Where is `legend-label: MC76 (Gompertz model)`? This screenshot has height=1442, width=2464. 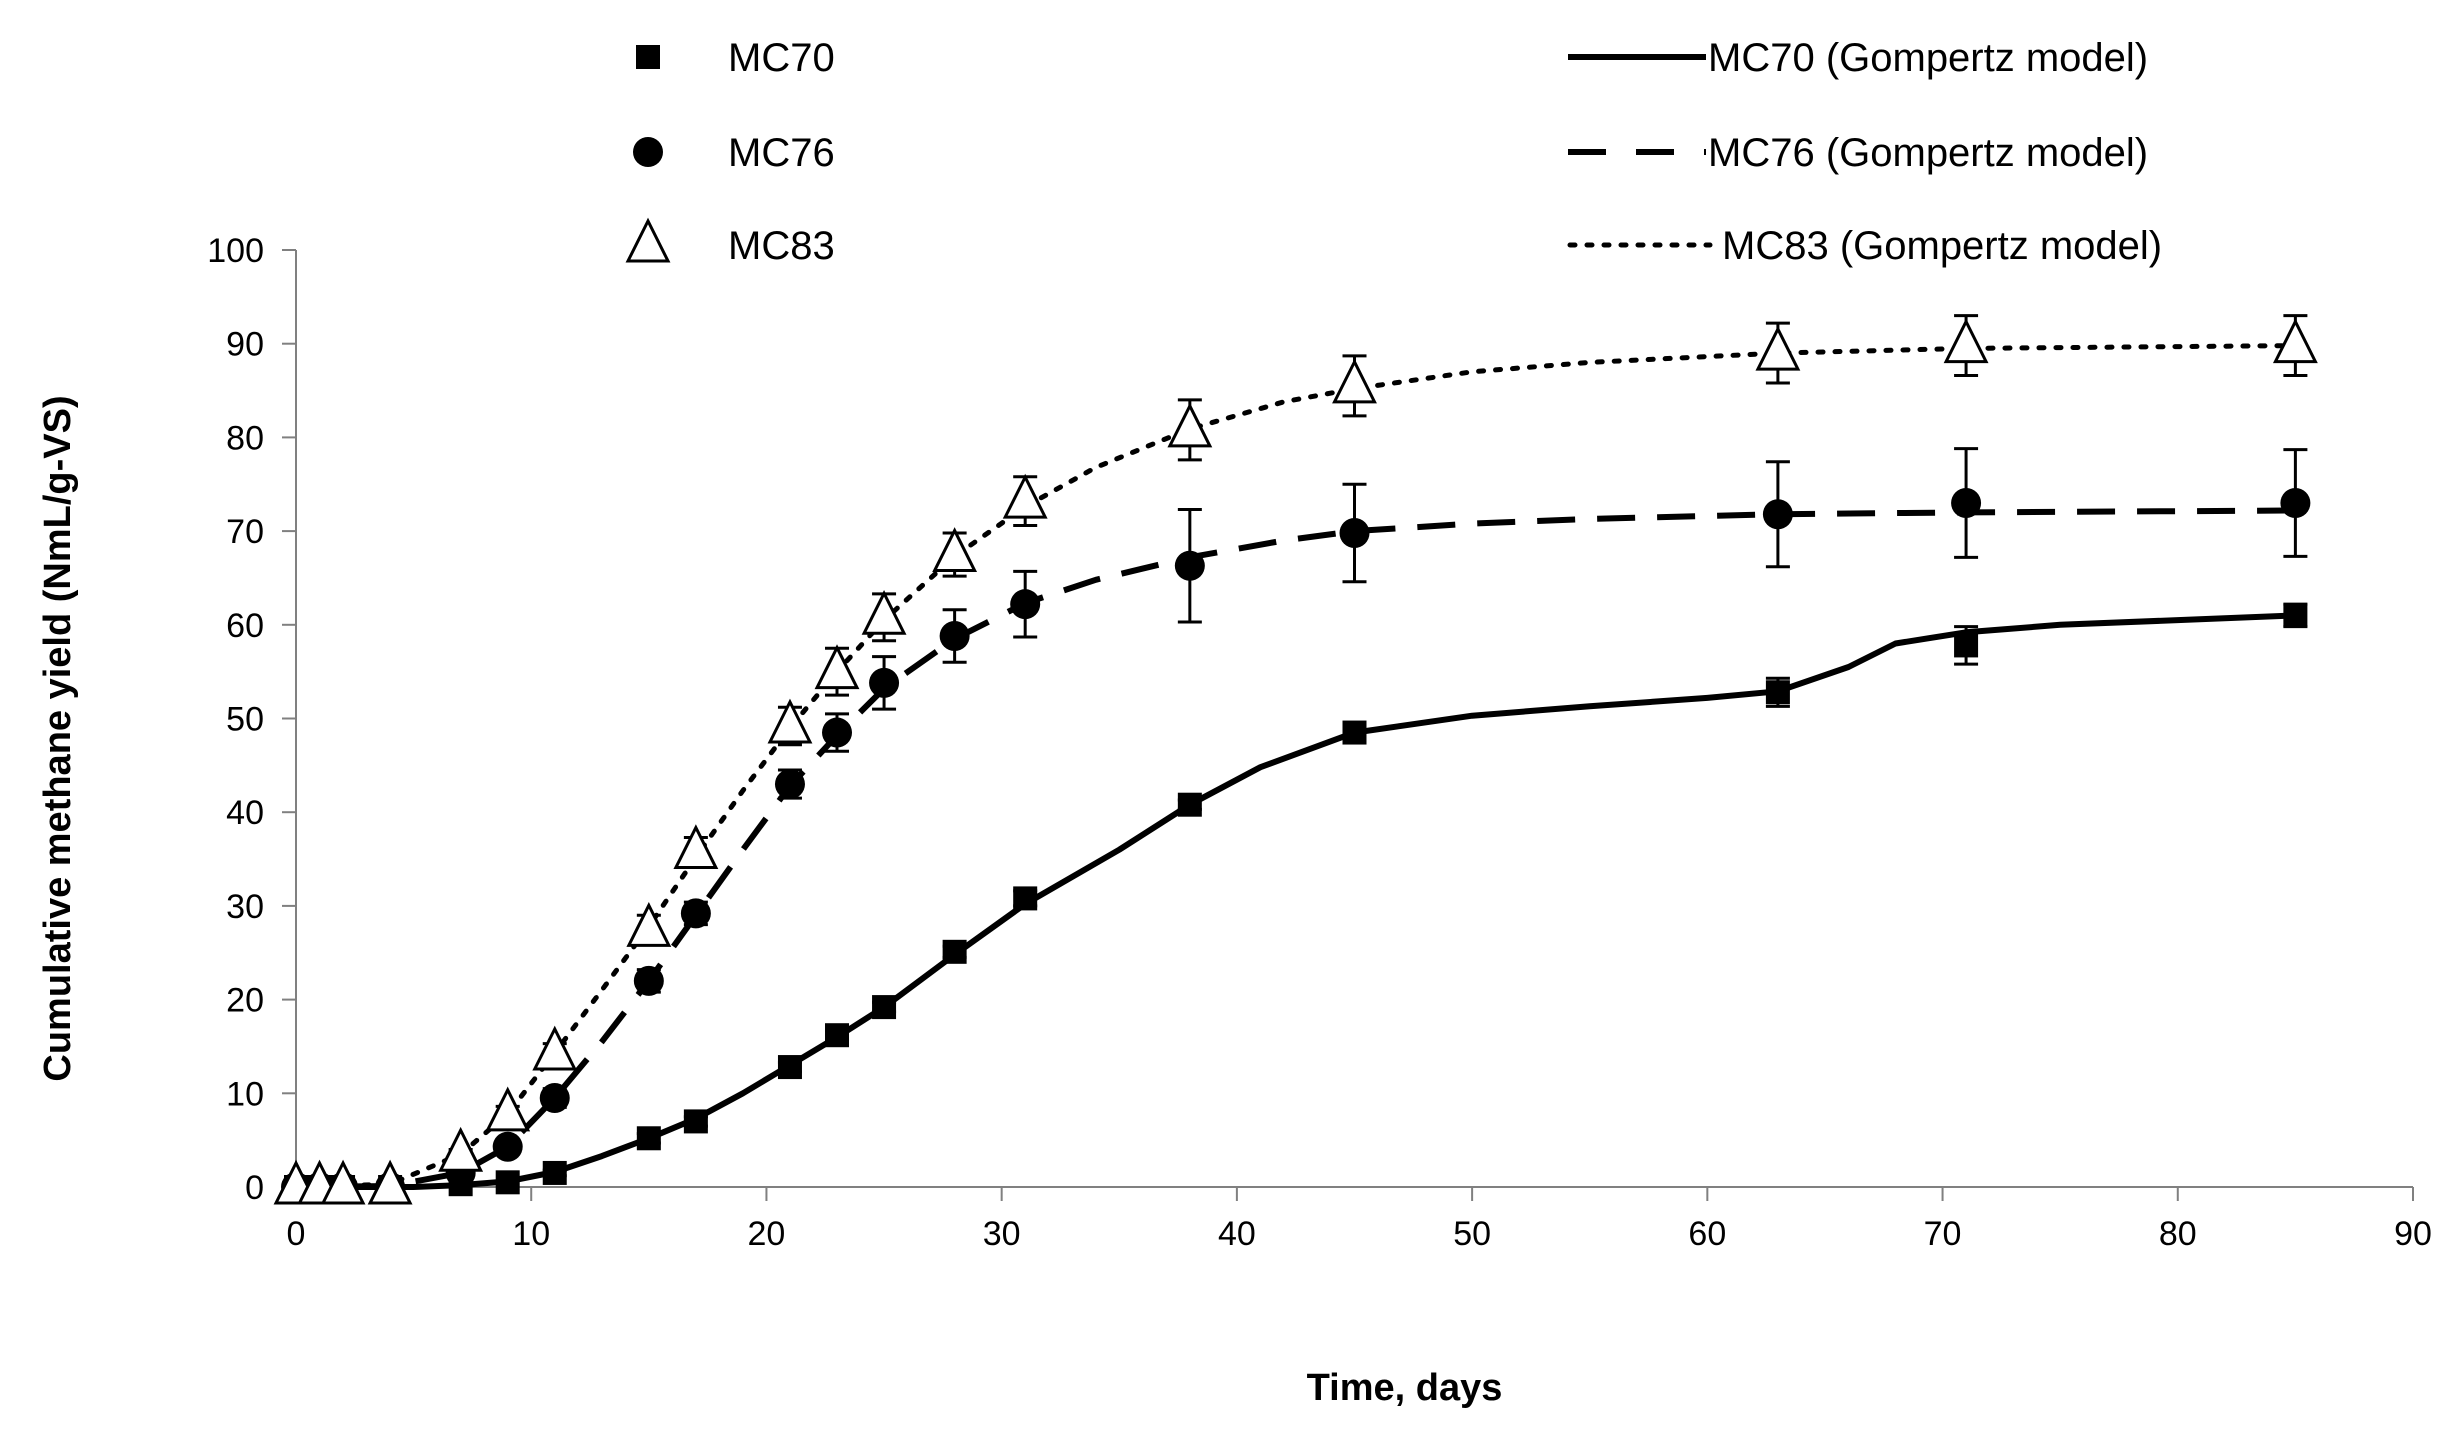 legend-label: MC76 (Gompertz model) is located at coordinates (1928, 153).